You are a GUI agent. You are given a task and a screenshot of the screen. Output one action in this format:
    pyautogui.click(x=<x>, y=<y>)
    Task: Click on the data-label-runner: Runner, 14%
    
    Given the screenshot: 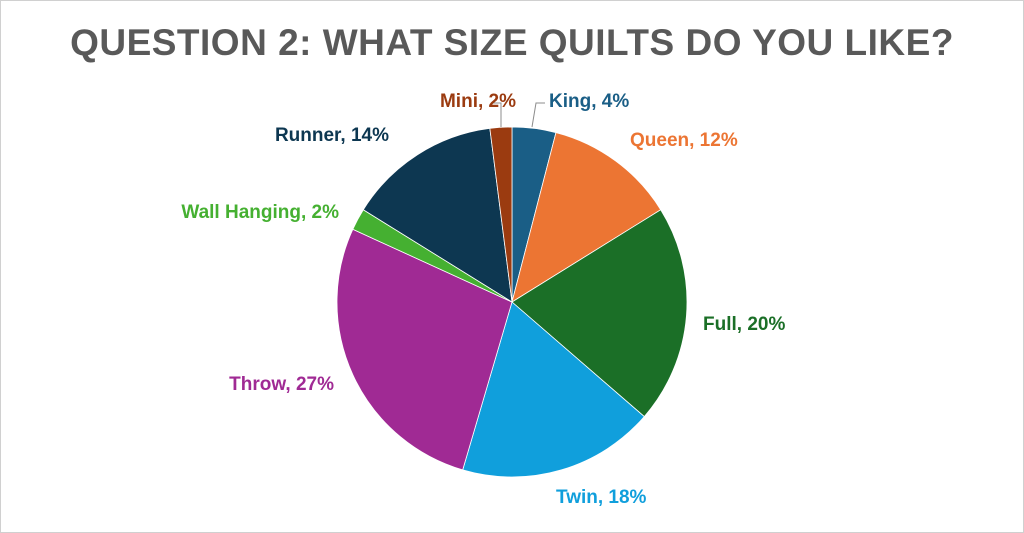 What is the action you would take?
    pyautogui.click(x=332, y=135)
    